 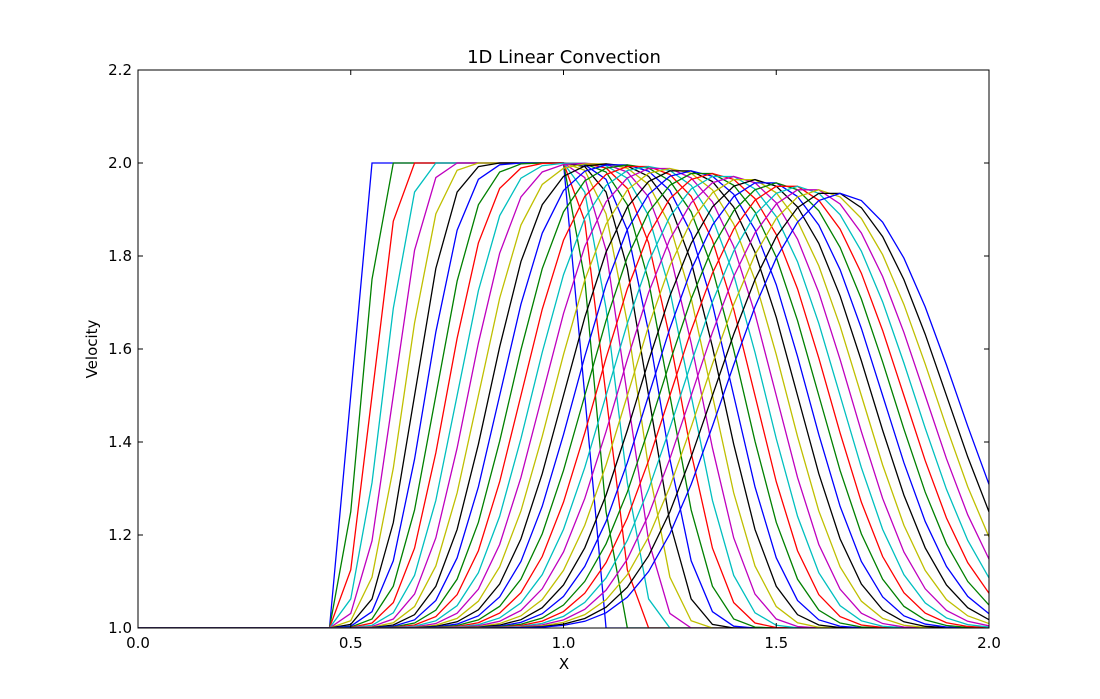 What do you see at coordinates (120, 628) in the screenshot?
I see `y-tick-label: 1.0` at bounding box center [120, 628].